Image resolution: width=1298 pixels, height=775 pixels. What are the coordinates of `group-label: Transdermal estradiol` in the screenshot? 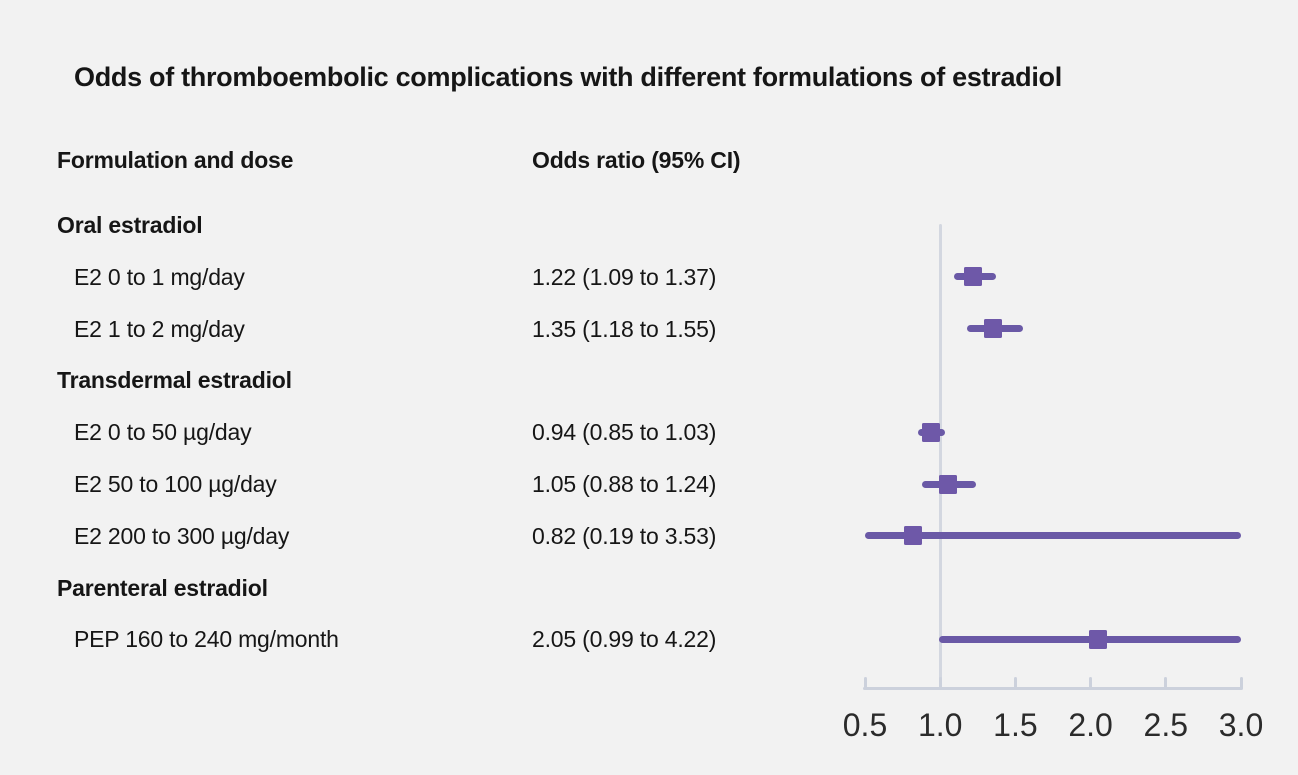 It's located at (174, 380).